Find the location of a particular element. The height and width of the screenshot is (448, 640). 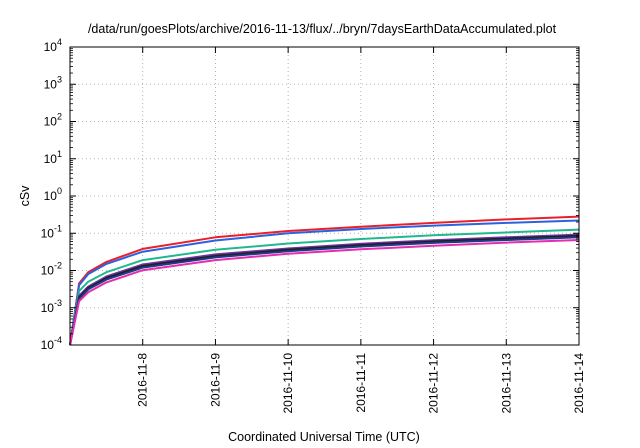

y-tick-exponent: 3 is located at coordinates (59, 79).